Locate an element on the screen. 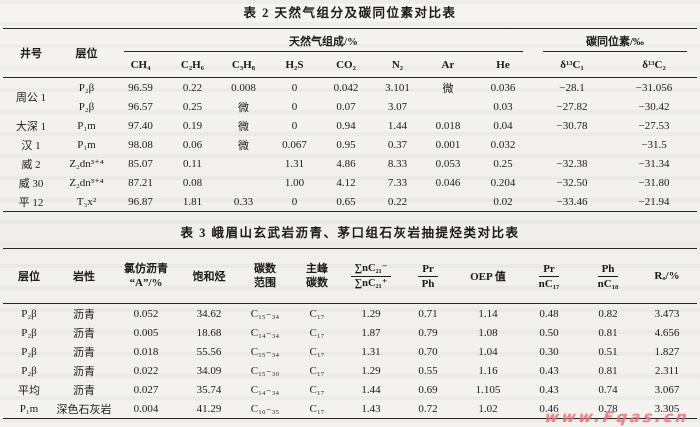 The width and height of the screenshot is (700, 427). col-header-c2h6: C₂H₆ is located at coordinates (192, 65).